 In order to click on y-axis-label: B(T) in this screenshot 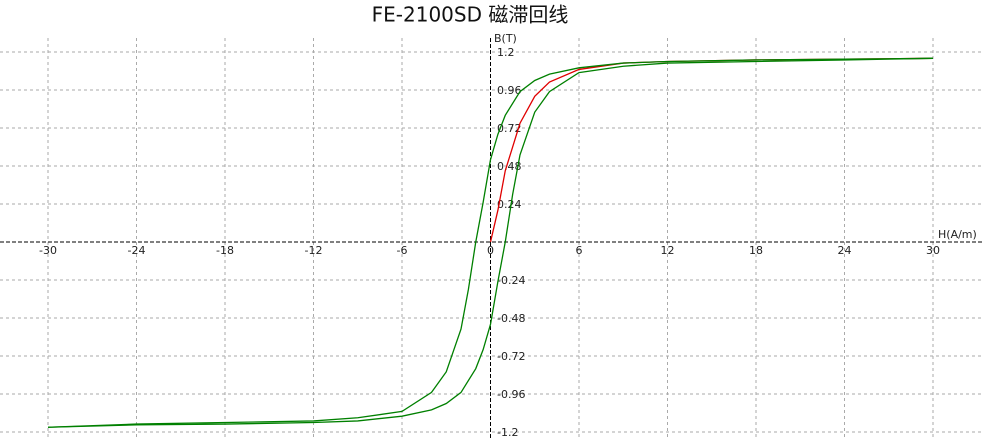, I will do `click(505, 38)`.